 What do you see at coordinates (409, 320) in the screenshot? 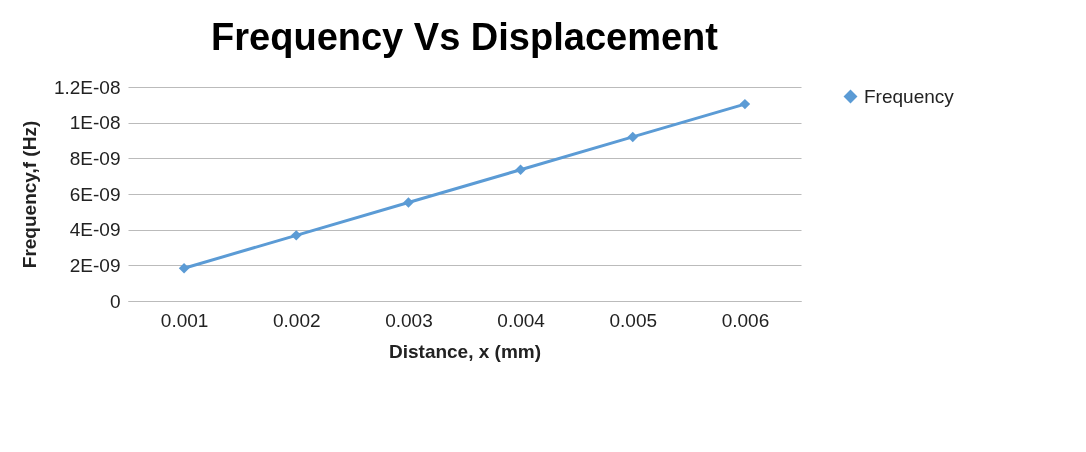
I see `x-tick-label: 0.003` at bounding box center [409, 320].